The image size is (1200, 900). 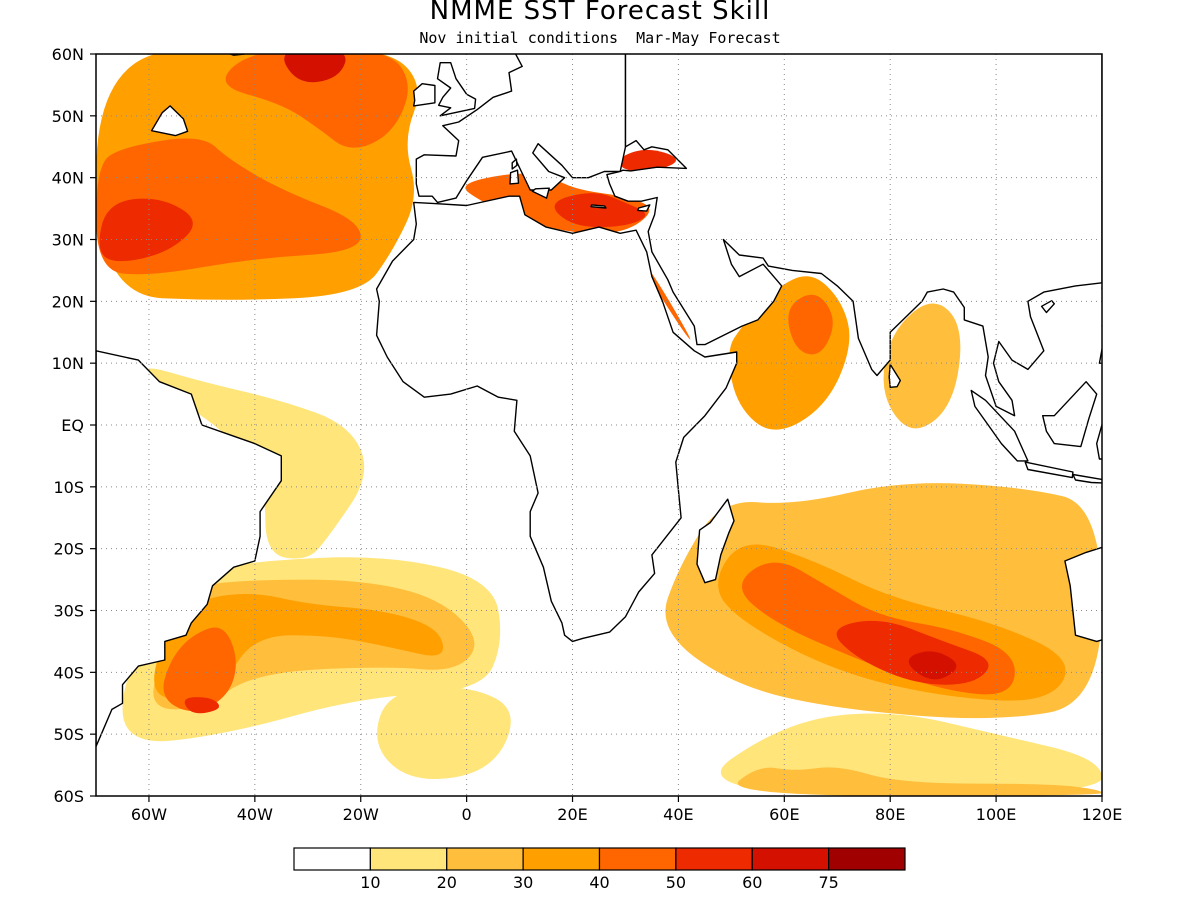 What do you see at coordinates (996, 814) in the screenshot?
I see `x-tick-label: 100E` at bounding box center [996, 814].